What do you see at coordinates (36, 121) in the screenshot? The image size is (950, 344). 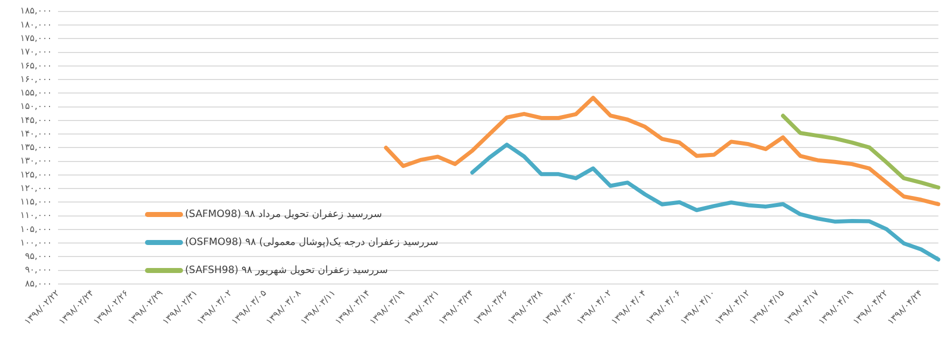 I see `y-tick-label: ۱۴۵,۰۰۰` at bounding box center [36, 121].